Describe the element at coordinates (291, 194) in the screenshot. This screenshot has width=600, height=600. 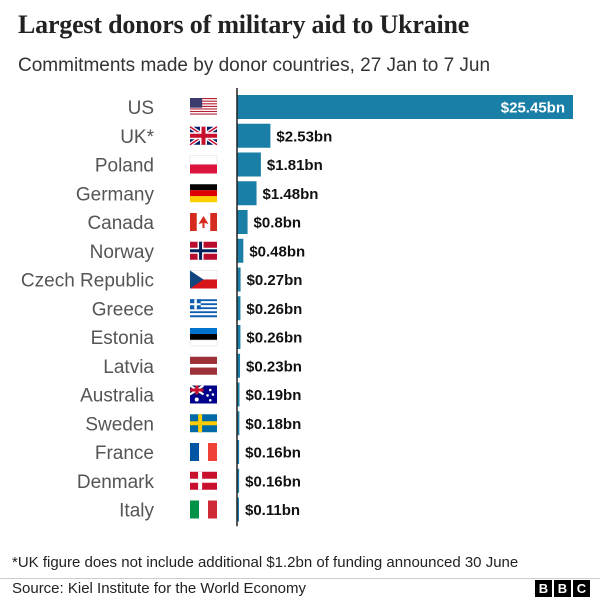
I see `value-label: $1.48bn` at that location.